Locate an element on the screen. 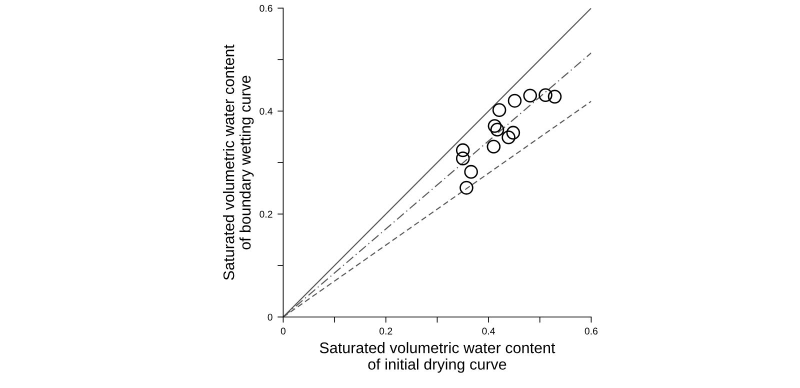  y-tick-label: 0.6 is located at coordinates (266, 8).